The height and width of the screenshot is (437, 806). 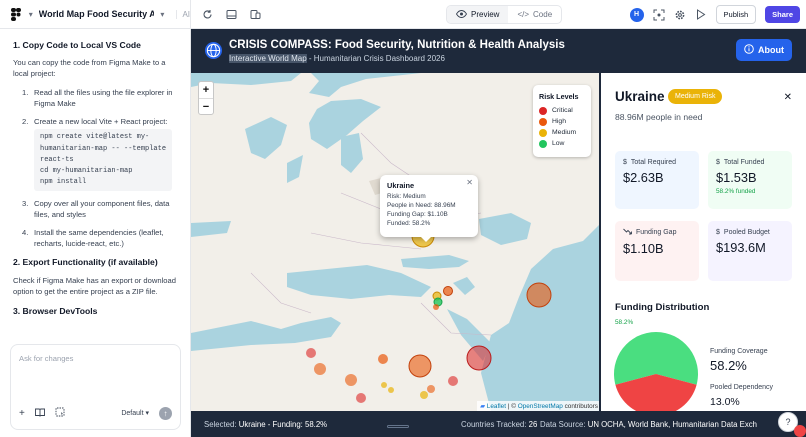 I want to click on chat-input: Ask for changes, so click(x=46, y=358).